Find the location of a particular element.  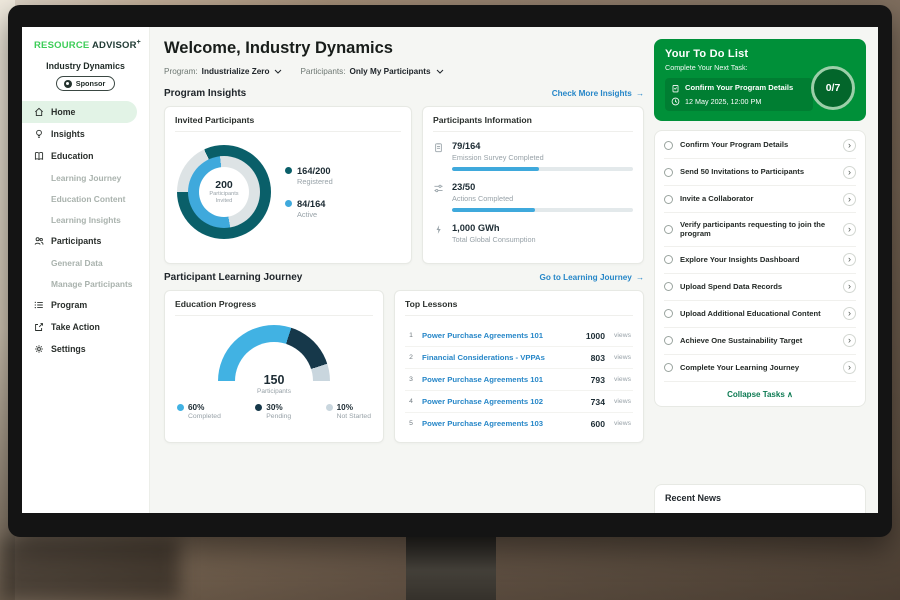

education-progress-card: Education Progress 150 Participants 60% is located at coordinates (274, 366).